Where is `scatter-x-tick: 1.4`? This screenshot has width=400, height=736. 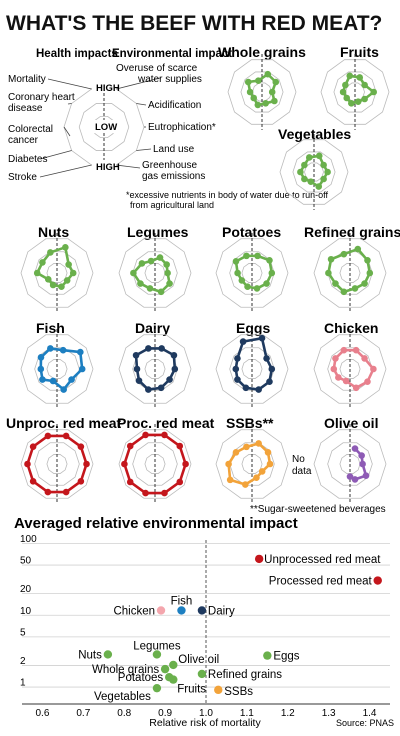 scatter-x-tick: 1.4 is located at coordinates (370, 713).